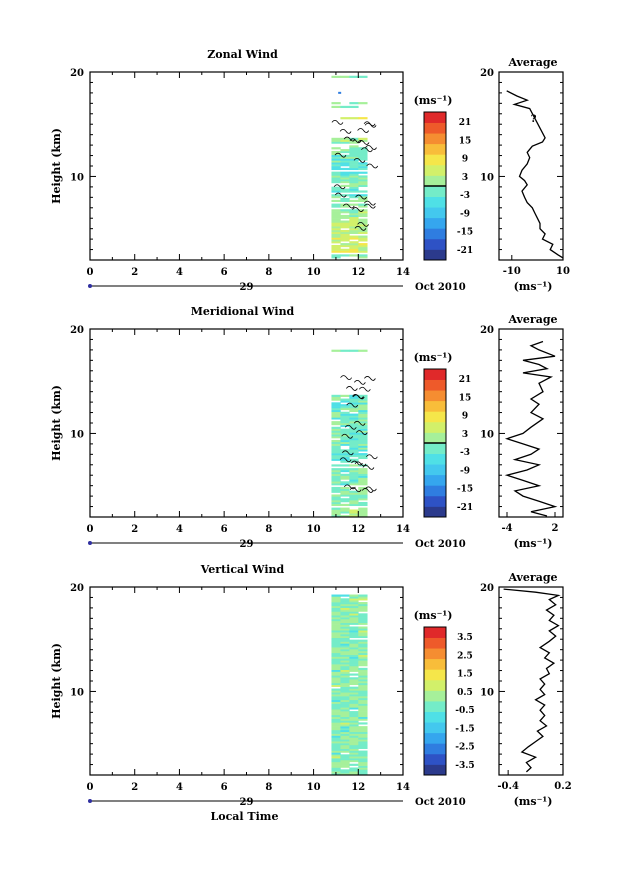 This screenshot has height=873, width=621. What do you see at coordinates (464, 766) in the screenshot?
I see `colorbar-tick-label: -3.5` at bounding box center [464, 766].